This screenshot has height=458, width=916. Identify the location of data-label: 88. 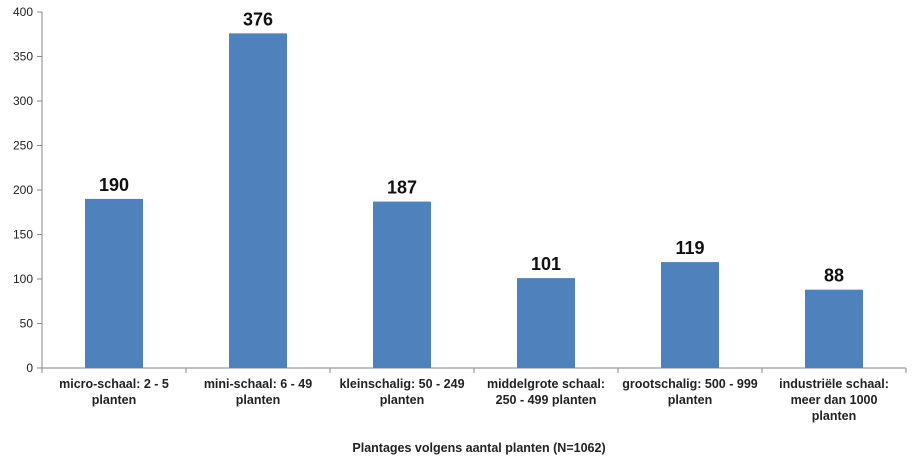
(834, 276).